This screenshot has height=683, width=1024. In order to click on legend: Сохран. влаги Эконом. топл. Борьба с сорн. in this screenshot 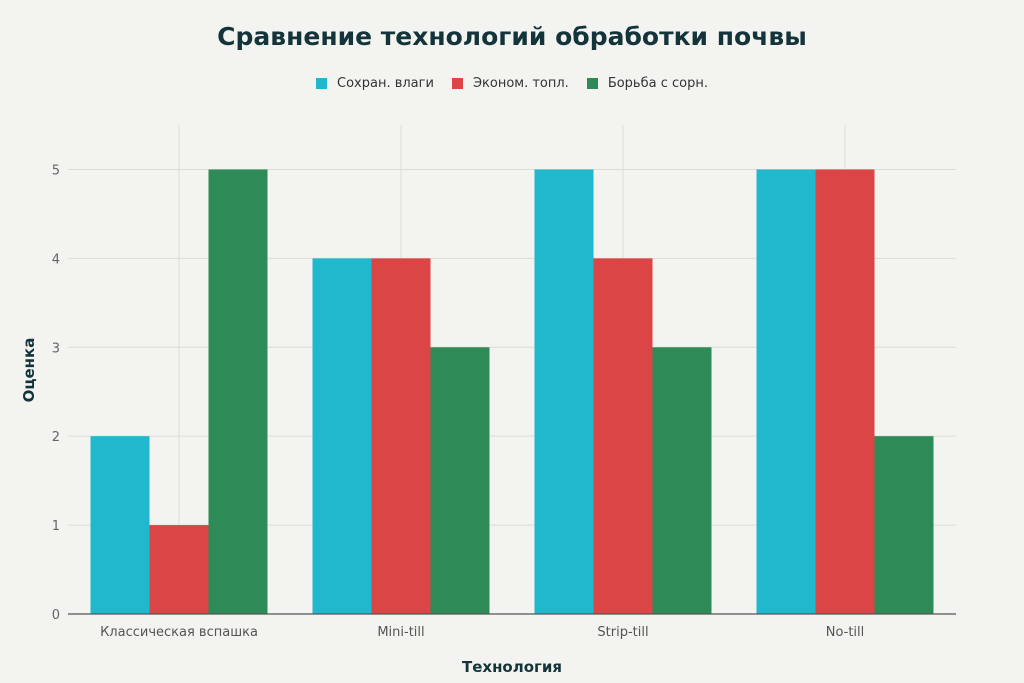, I will do `click(512, 83)`.